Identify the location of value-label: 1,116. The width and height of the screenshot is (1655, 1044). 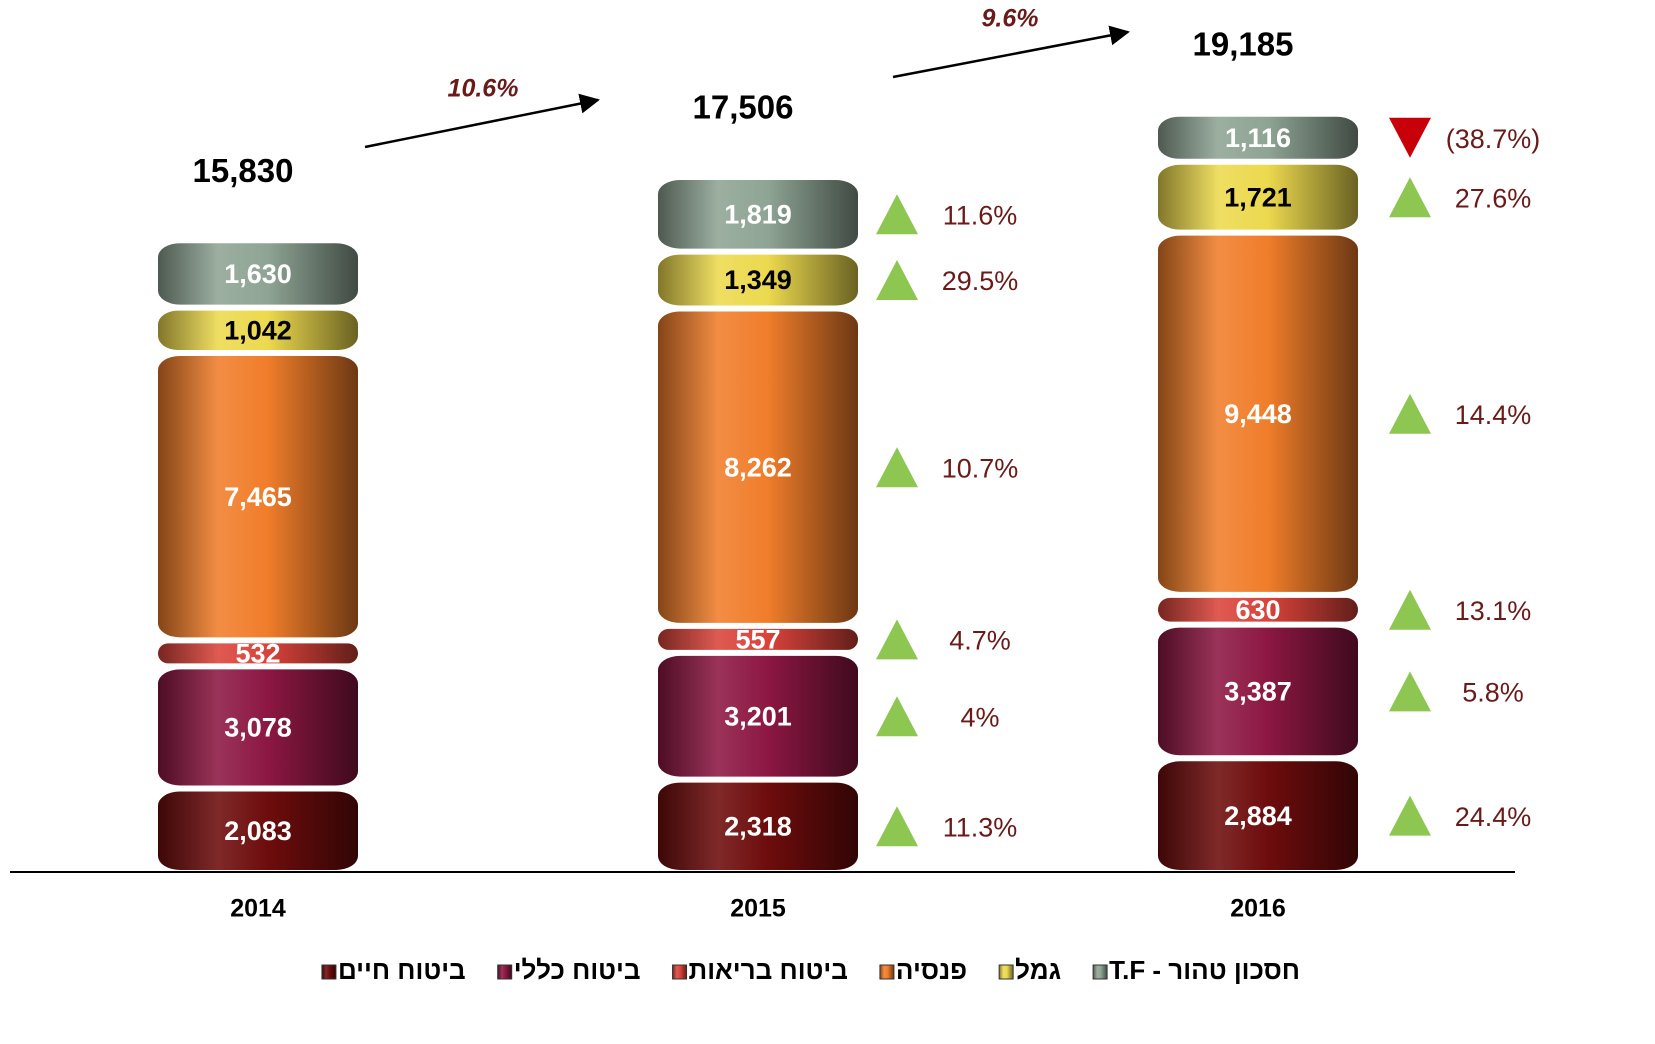
(1258, 138).